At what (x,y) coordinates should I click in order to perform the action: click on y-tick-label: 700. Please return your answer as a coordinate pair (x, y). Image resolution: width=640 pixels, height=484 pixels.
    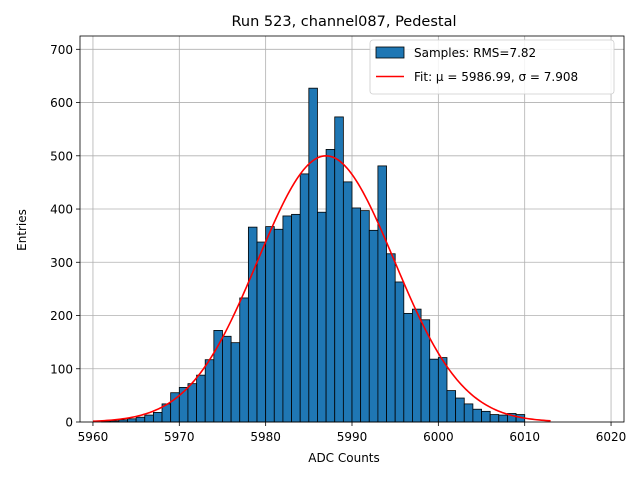
    Looking at the image, I should click on (61, 50).